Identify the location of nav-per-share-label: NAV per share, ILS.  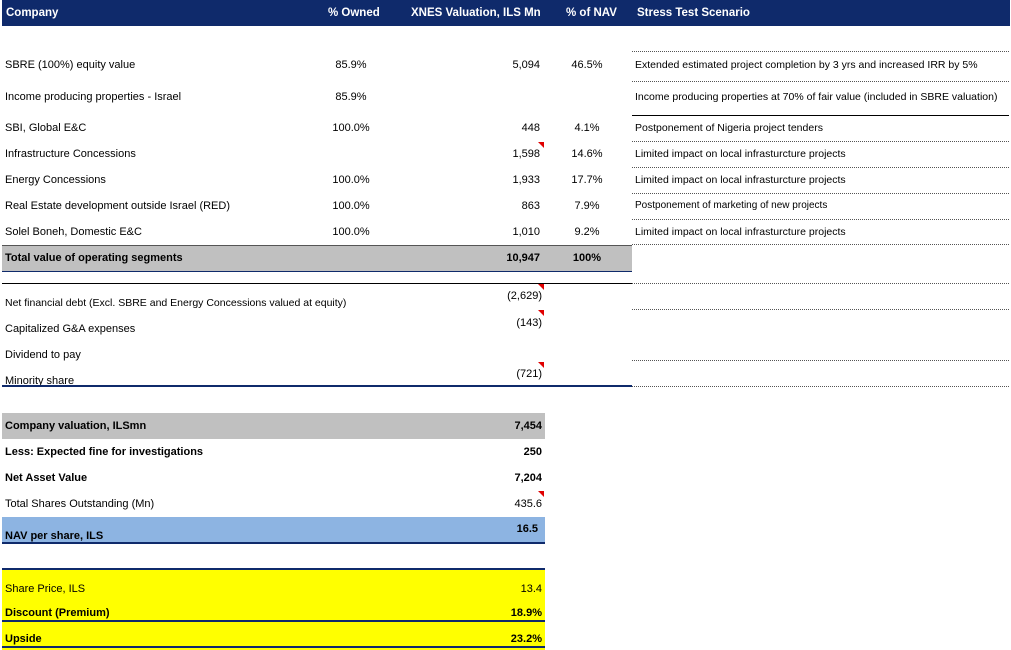
(54, 536).